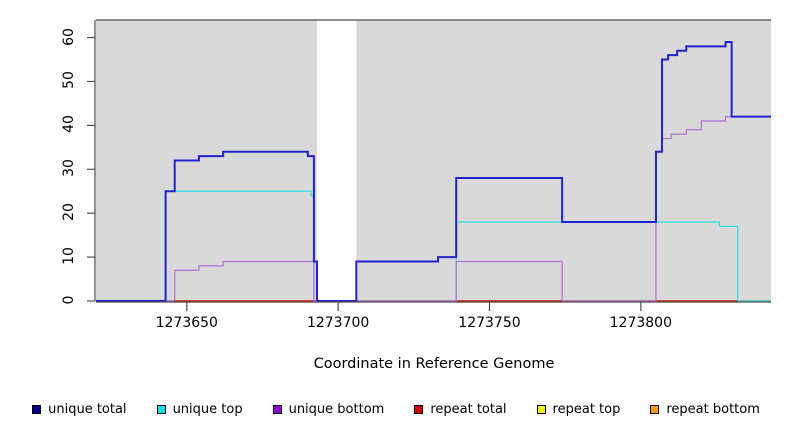 This screenshot has width=792, height=432. What do you see at coordinates (69, 300) in the screenshot?
I see `y-tick-label: 0` at bounding box center [69, 300].